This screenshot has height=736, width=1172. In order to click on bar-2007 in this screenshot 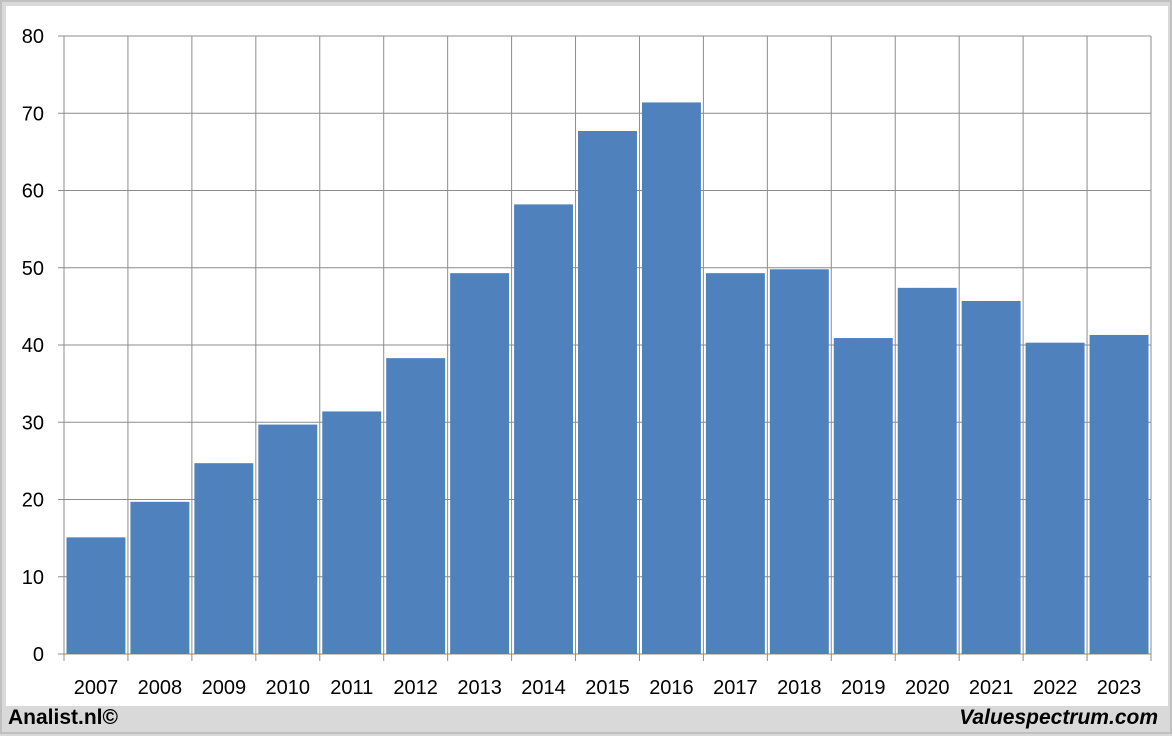, I will do `click(96, 595)`.